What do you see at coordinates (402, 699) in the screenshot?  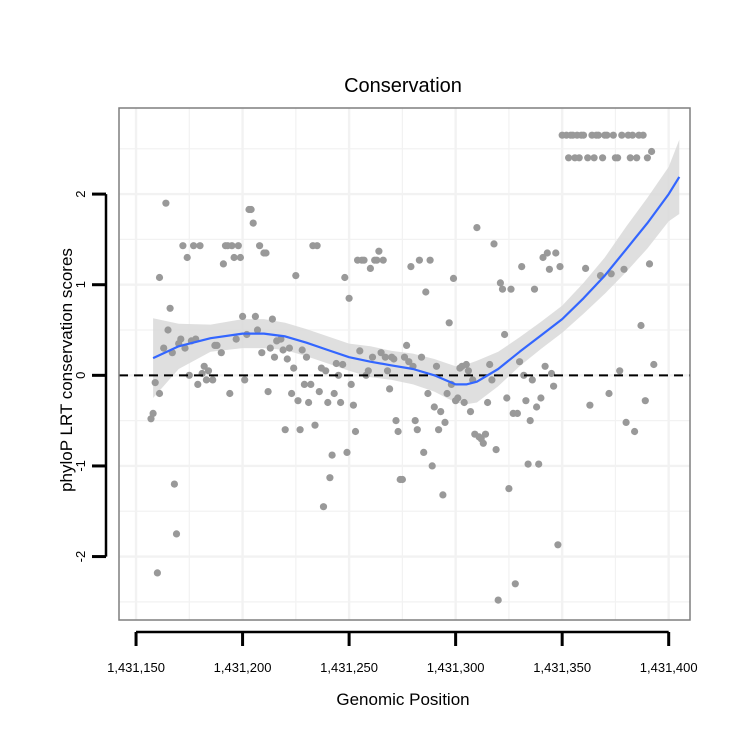 I see `x-axis-label: Genomic Position` at bounding box center [402, 699].